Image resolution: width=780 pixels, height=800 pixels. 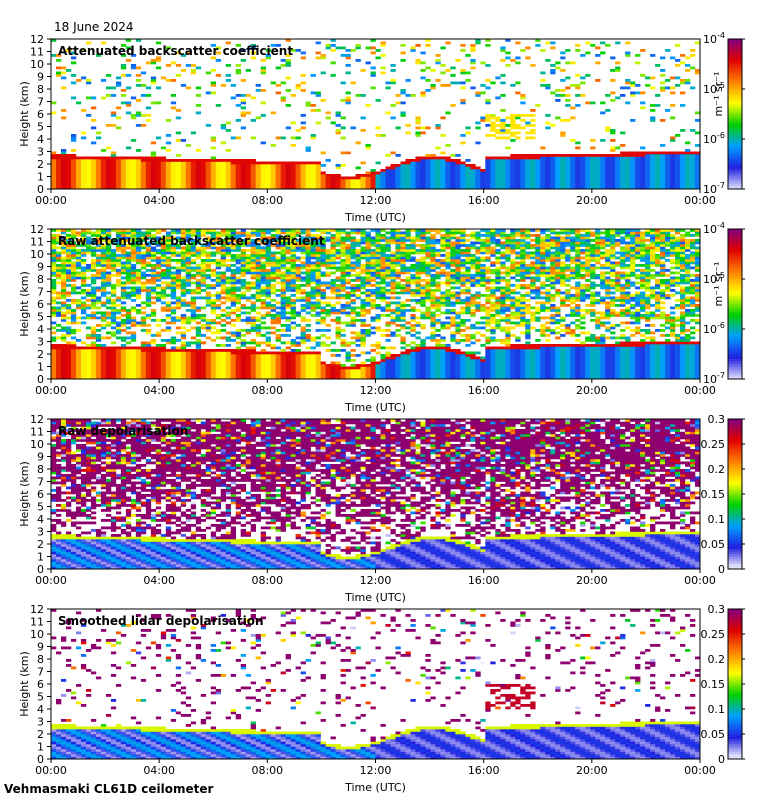 I want to click on y-tick-label: 10, so click(x=37, y=634).